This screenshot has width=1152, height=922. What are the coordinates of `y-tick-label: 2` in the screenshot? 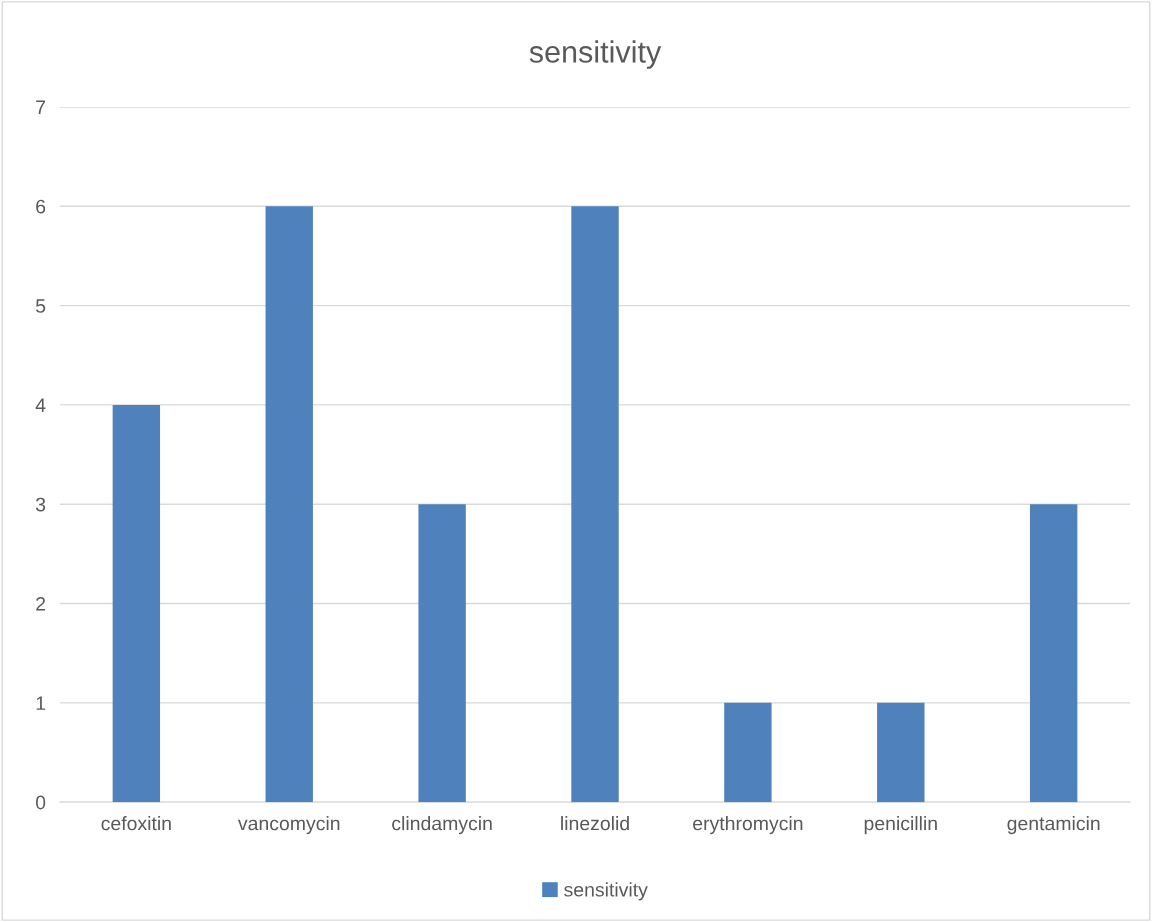 It's located at (41, 603).